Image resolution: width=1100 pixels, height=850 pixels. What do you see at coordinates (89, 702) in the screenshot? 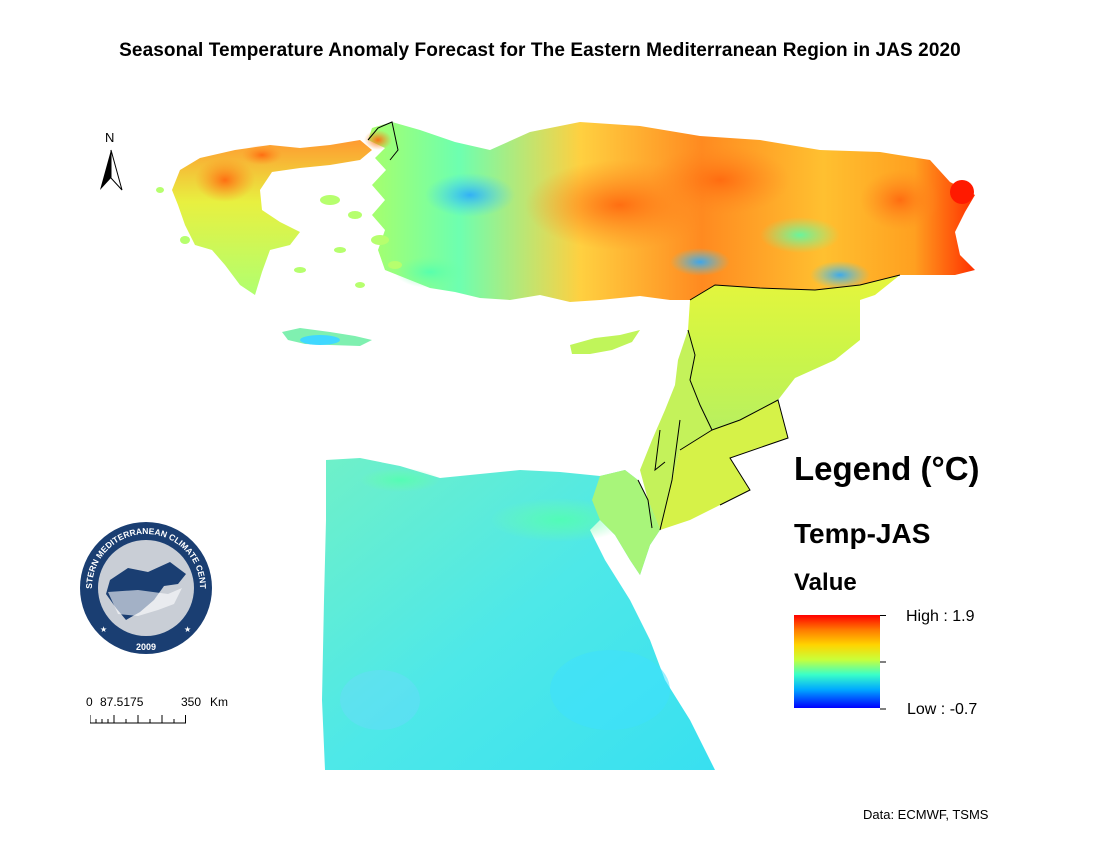
I see `scale-tick-0: 0` at bounding box center [89, 702].